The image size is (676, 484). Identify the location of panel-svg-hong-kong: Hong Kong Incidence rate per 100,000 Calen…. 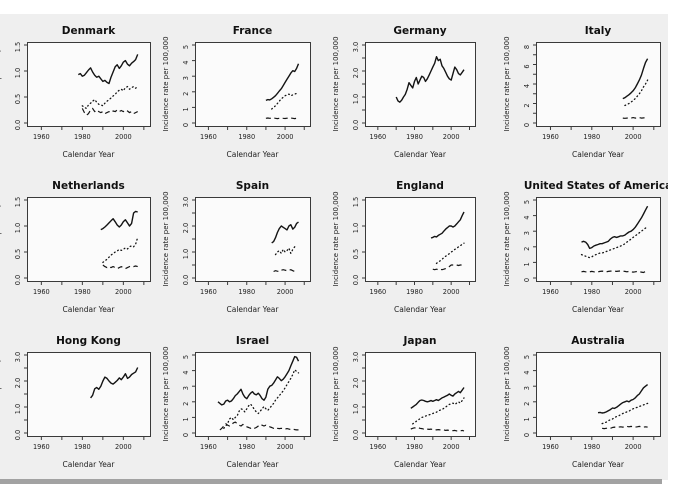
(75, 402).